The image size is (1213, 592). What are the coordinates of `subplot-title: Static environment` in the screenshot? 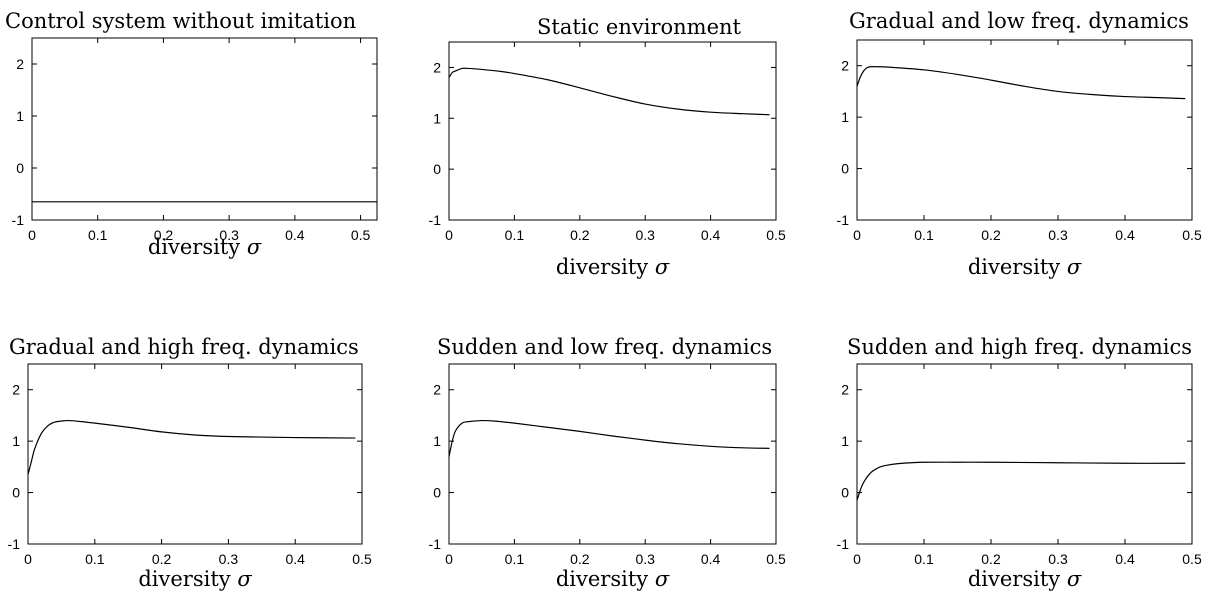 It's located at (639, 27).